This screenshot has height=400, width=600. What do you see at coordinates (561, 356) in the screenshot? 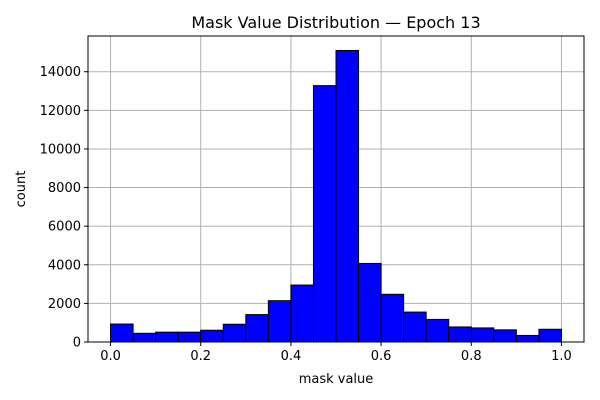
I see `x-tick-label: 1.0` at bounding box center [561, 356].